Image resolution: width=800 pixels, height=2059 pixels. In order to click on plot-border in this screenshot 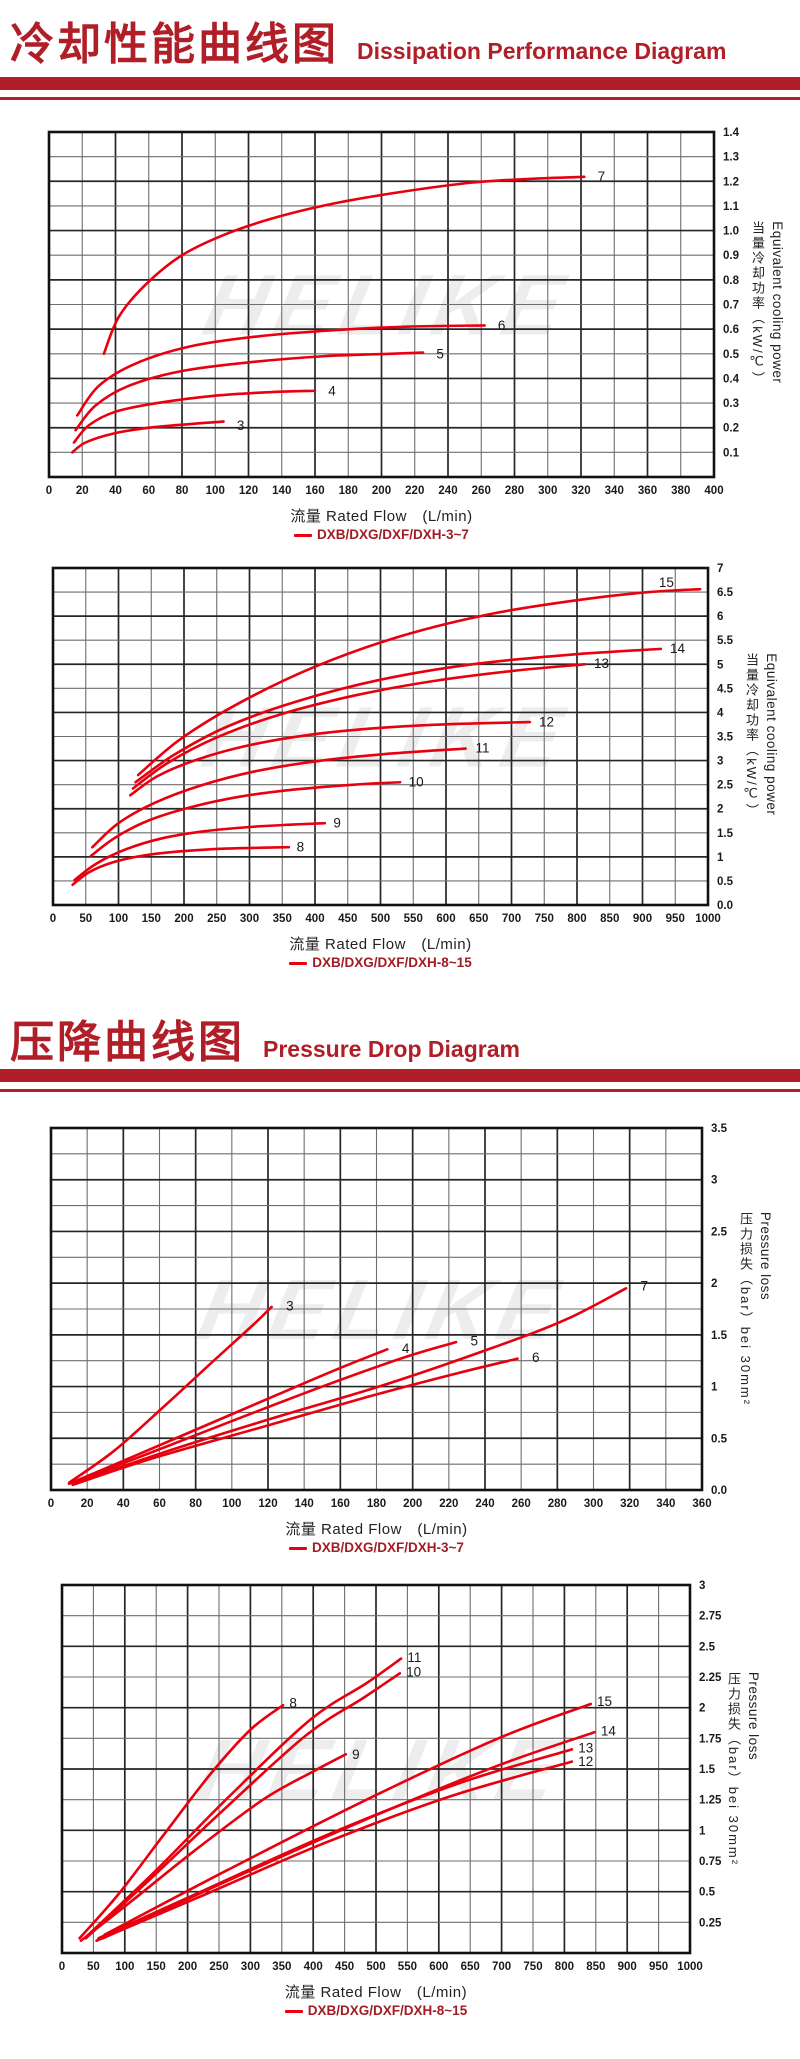, I will do `click(376, 1309)`.